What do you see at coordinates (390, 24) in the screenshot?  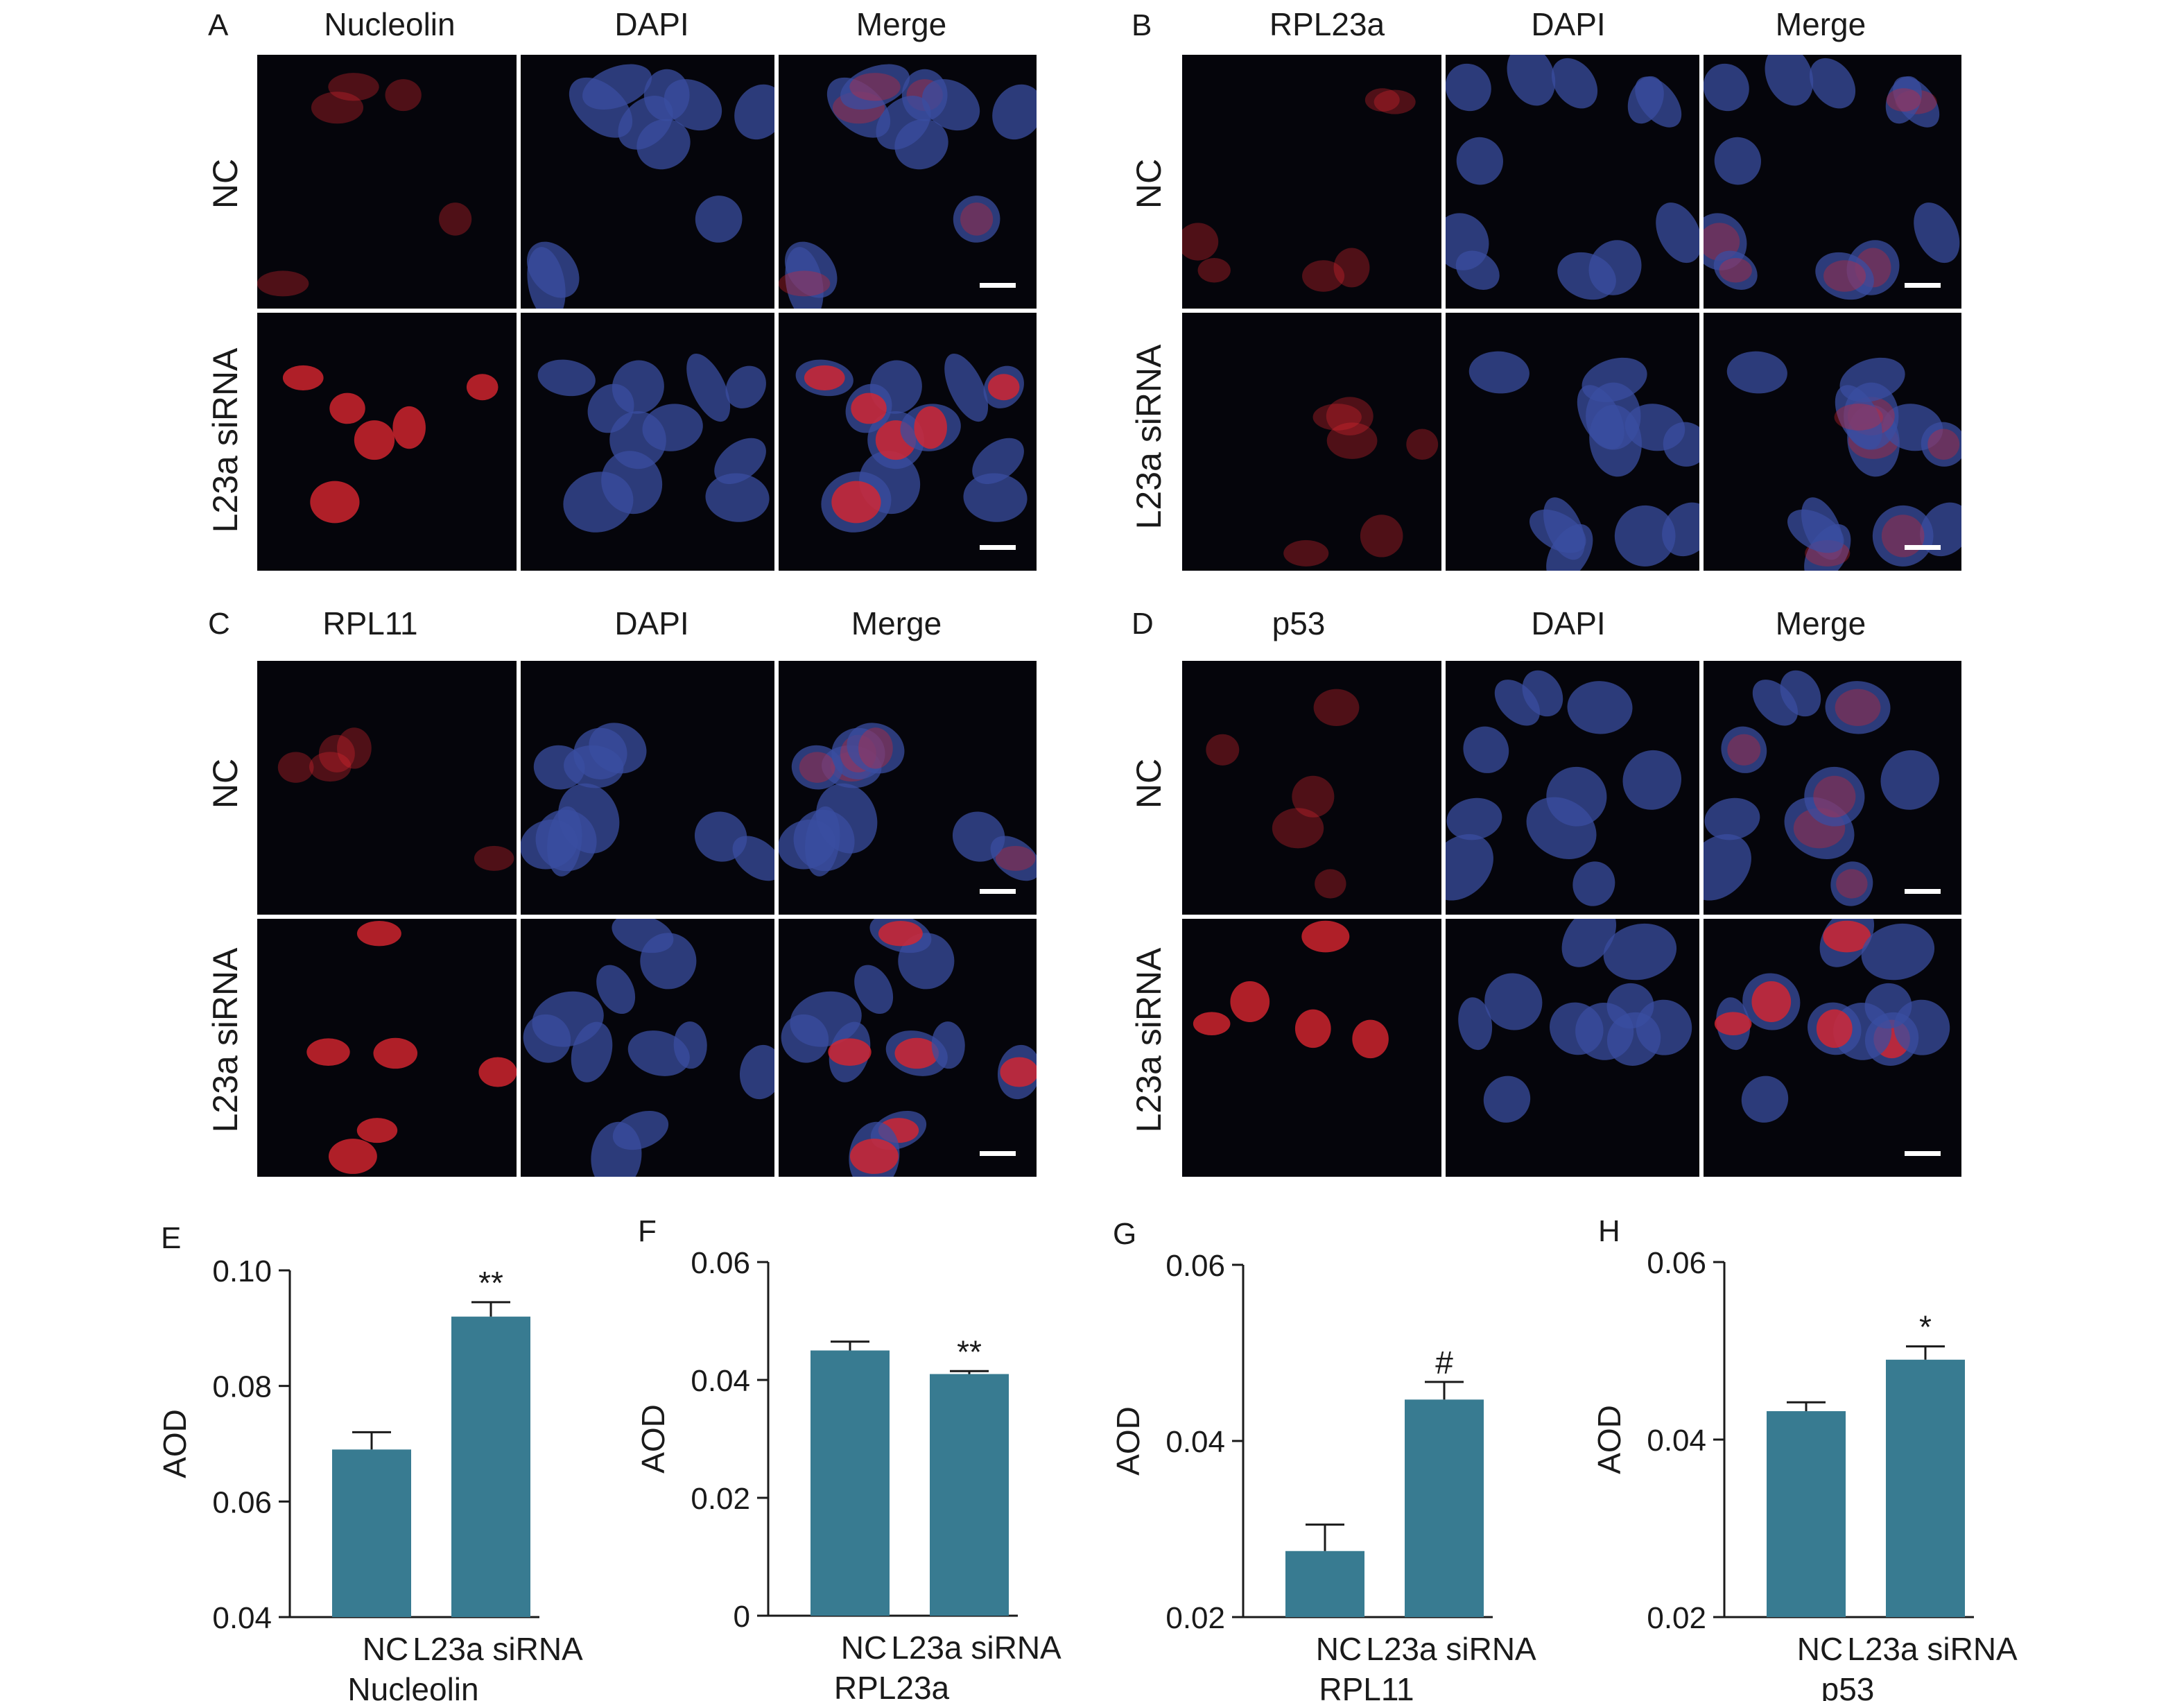 I see `figure-a-header-1: Nucleolin` at bounding box center [390, 24].